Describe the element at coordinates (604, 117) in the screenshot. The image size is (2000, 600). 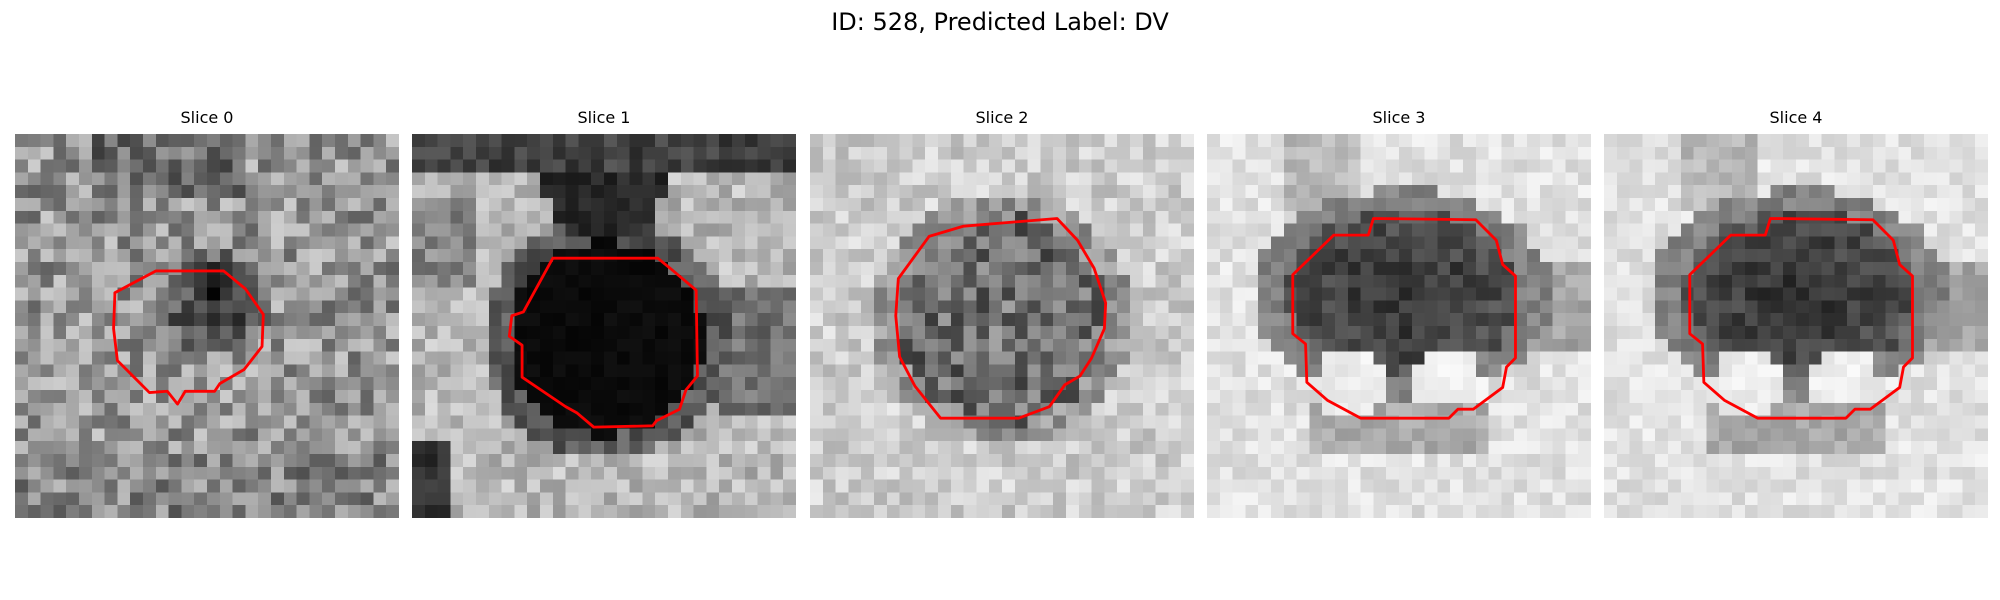
I see `slice-title-1: Slice 1` at that location.